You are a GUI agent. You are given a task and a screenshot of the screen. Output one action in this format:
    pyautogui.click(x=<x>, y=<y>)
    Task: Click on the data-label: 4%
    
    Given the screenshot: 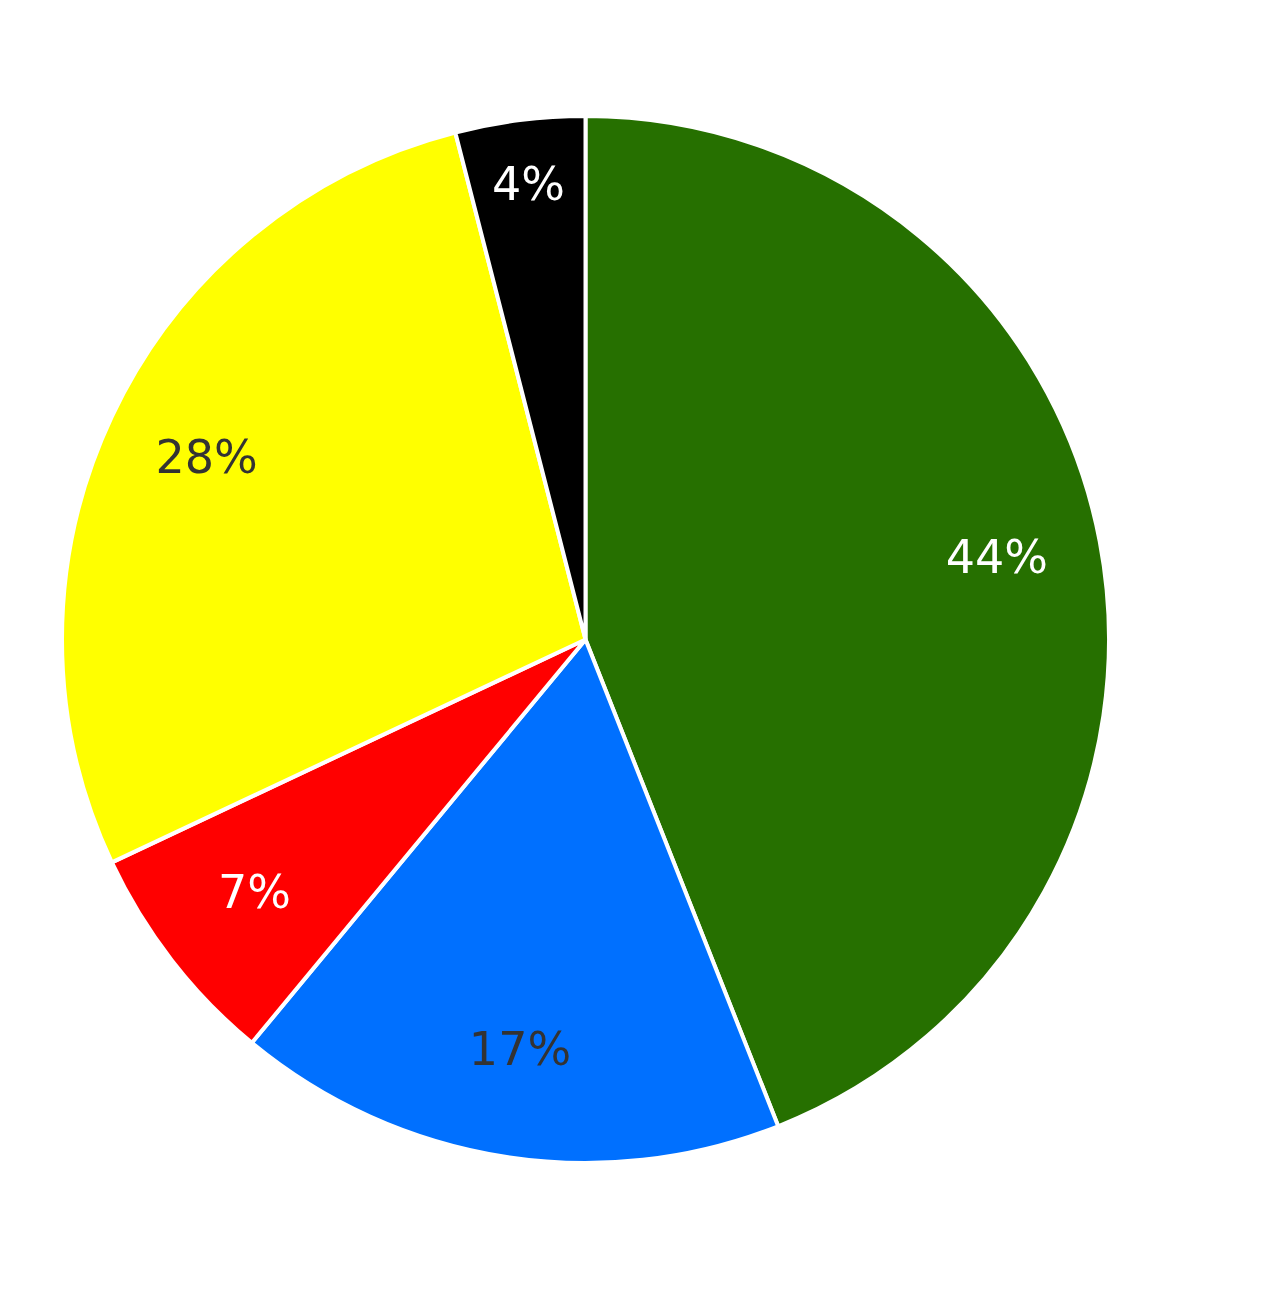 What is the action you would take?
    pyautogui.click(x=528, y=183)
    